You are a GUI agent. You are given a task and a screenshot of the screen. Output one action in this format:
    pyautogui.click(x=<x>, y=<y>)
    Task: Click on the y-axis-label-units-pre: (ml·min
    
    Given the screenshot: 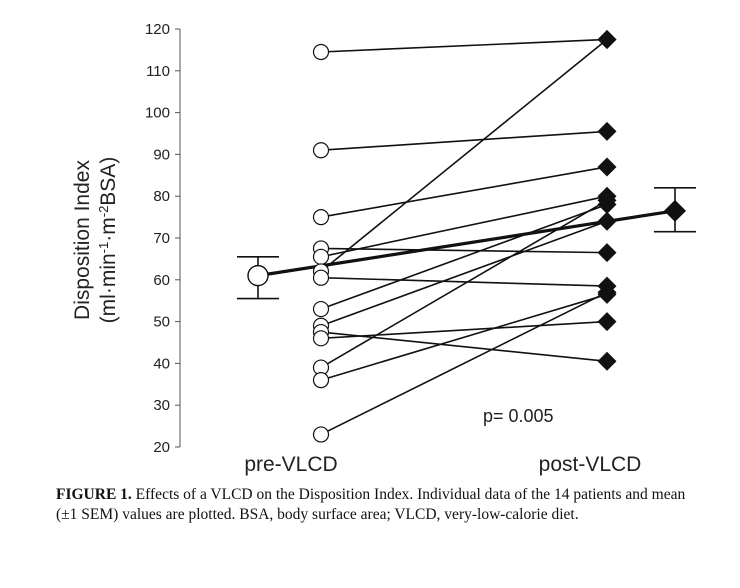 What is the action you would take?
    pyautogui.click(x=108, y=288)
    